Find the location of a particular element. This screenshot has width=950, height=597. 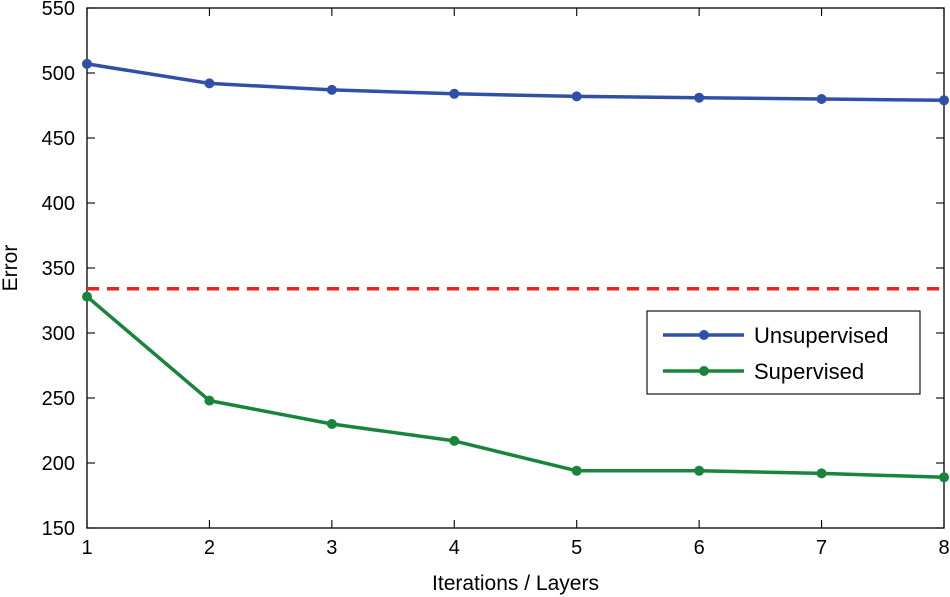

x-tick-label: 8 is located at coordinates (943, 548).